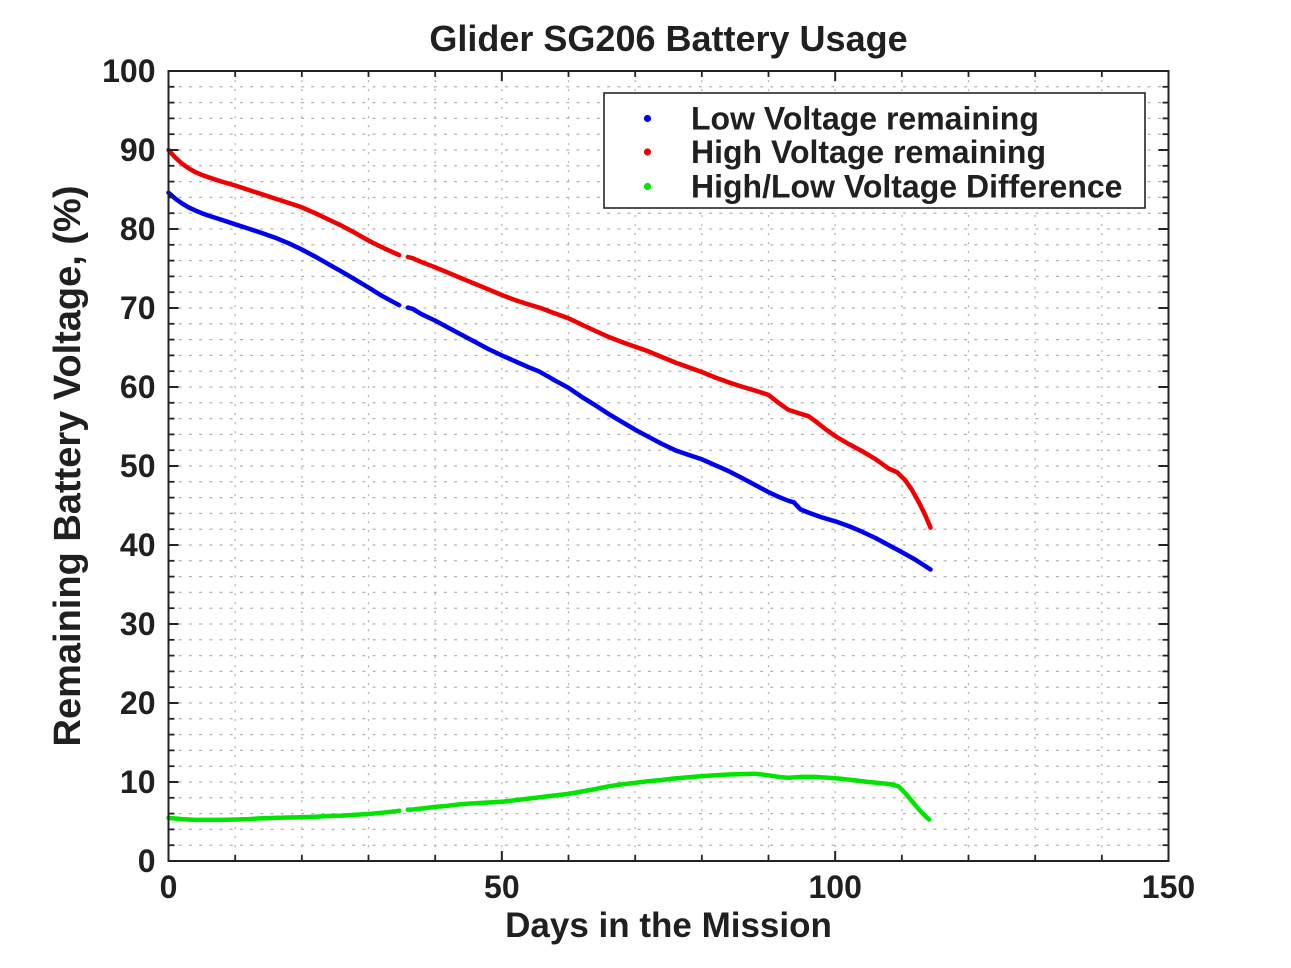 Image resolution: width=1291 pixels, height=968 pixels. What do you see at coordinates (68, 466) in the screenshot?
I see `svg-text: Remaining Battery Voltage, (%)` at bounding box center [68, 466].